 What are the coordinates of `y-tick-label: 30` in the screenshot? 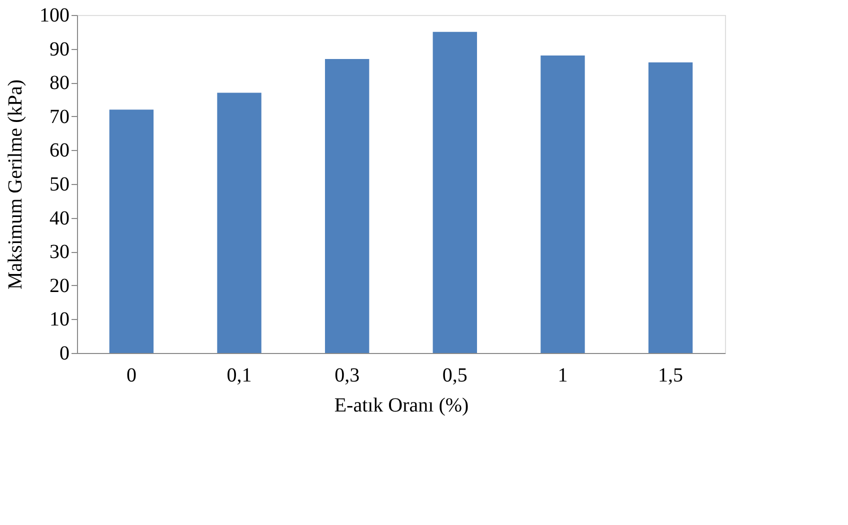 It's located at (60, 252).